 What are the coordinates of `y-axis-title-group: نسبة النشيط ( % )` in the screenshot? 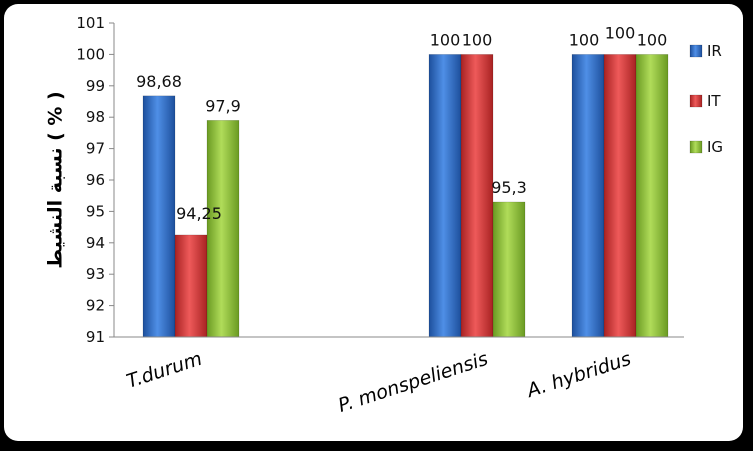 It's located at (56, 179).